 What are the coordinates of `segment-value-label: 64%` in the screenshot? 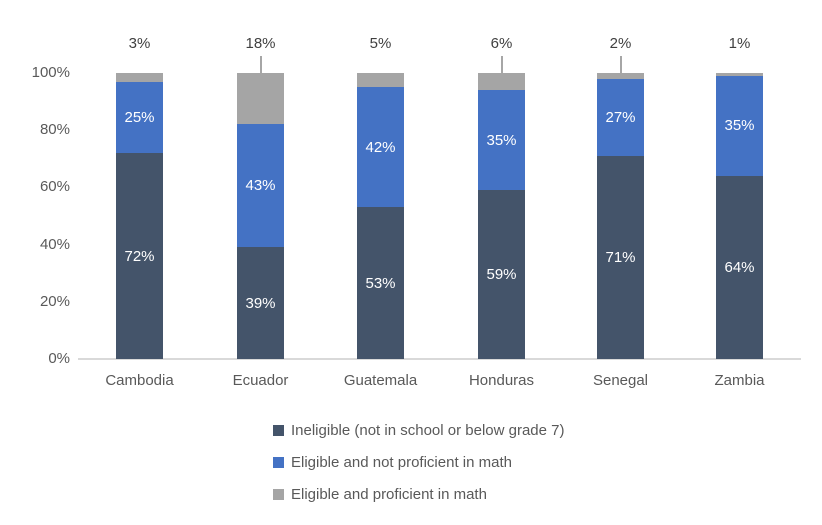 It's located at (739, 267).